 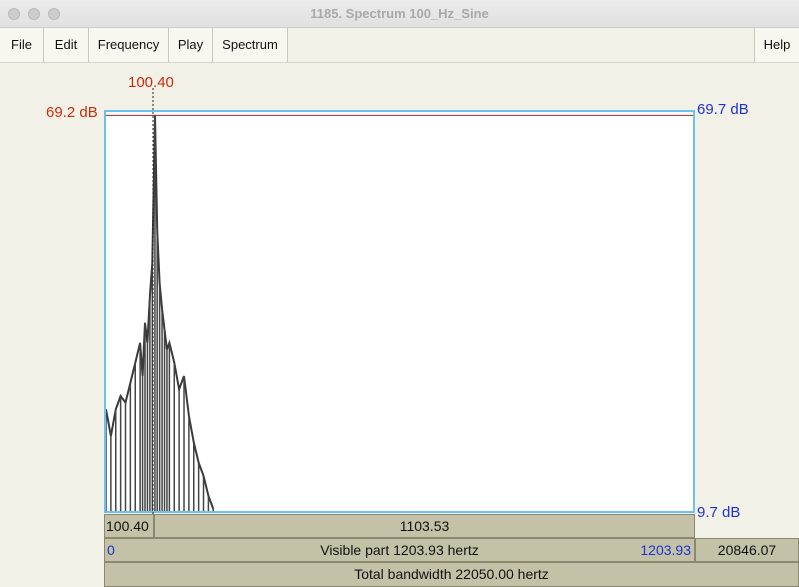 I want to click on spectrum-line, so click(x=160, y=312).